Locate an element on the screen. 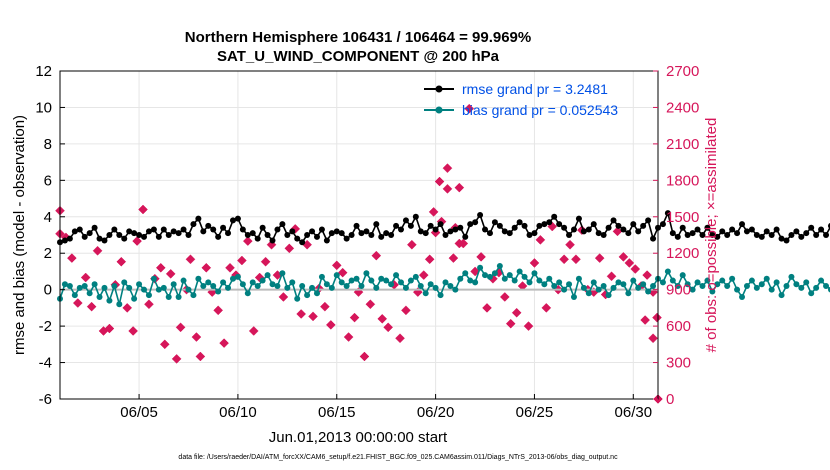 This screenshot has height=470, width=830. left-tick-label: 4 is located at coordinates (48, 217).